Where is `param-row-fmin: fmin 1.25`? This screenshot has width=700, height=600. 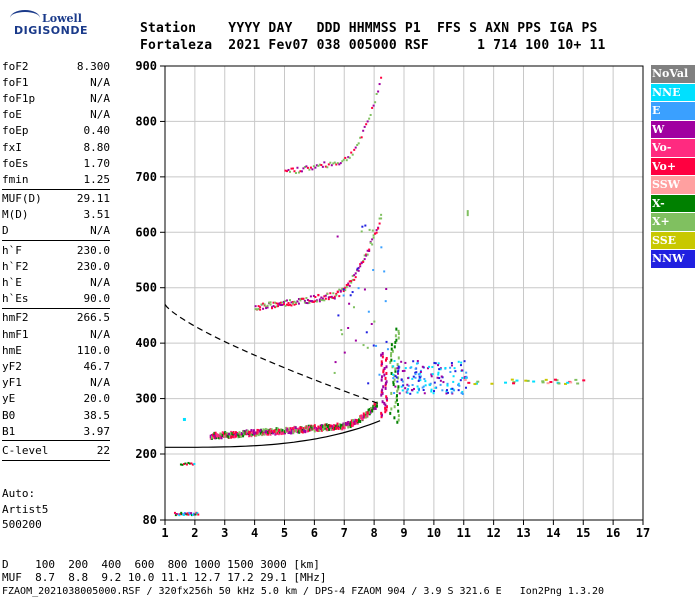
param-row-fmin: fmin 1.25 is located at coordinates (56, 179).